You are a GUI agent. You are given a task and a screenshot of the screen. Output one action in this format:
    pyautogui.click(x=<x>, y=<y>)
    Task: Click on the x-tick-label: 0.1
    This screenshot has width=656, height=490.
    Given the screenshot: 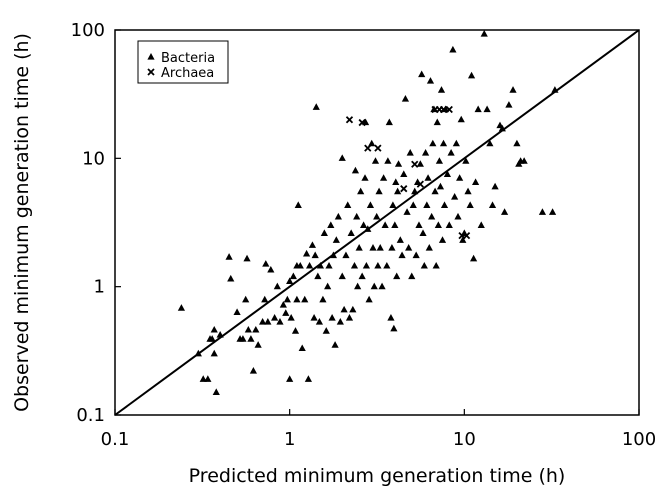 What is the action you would take?
    pyautogui.click(x=115, y=439)
    